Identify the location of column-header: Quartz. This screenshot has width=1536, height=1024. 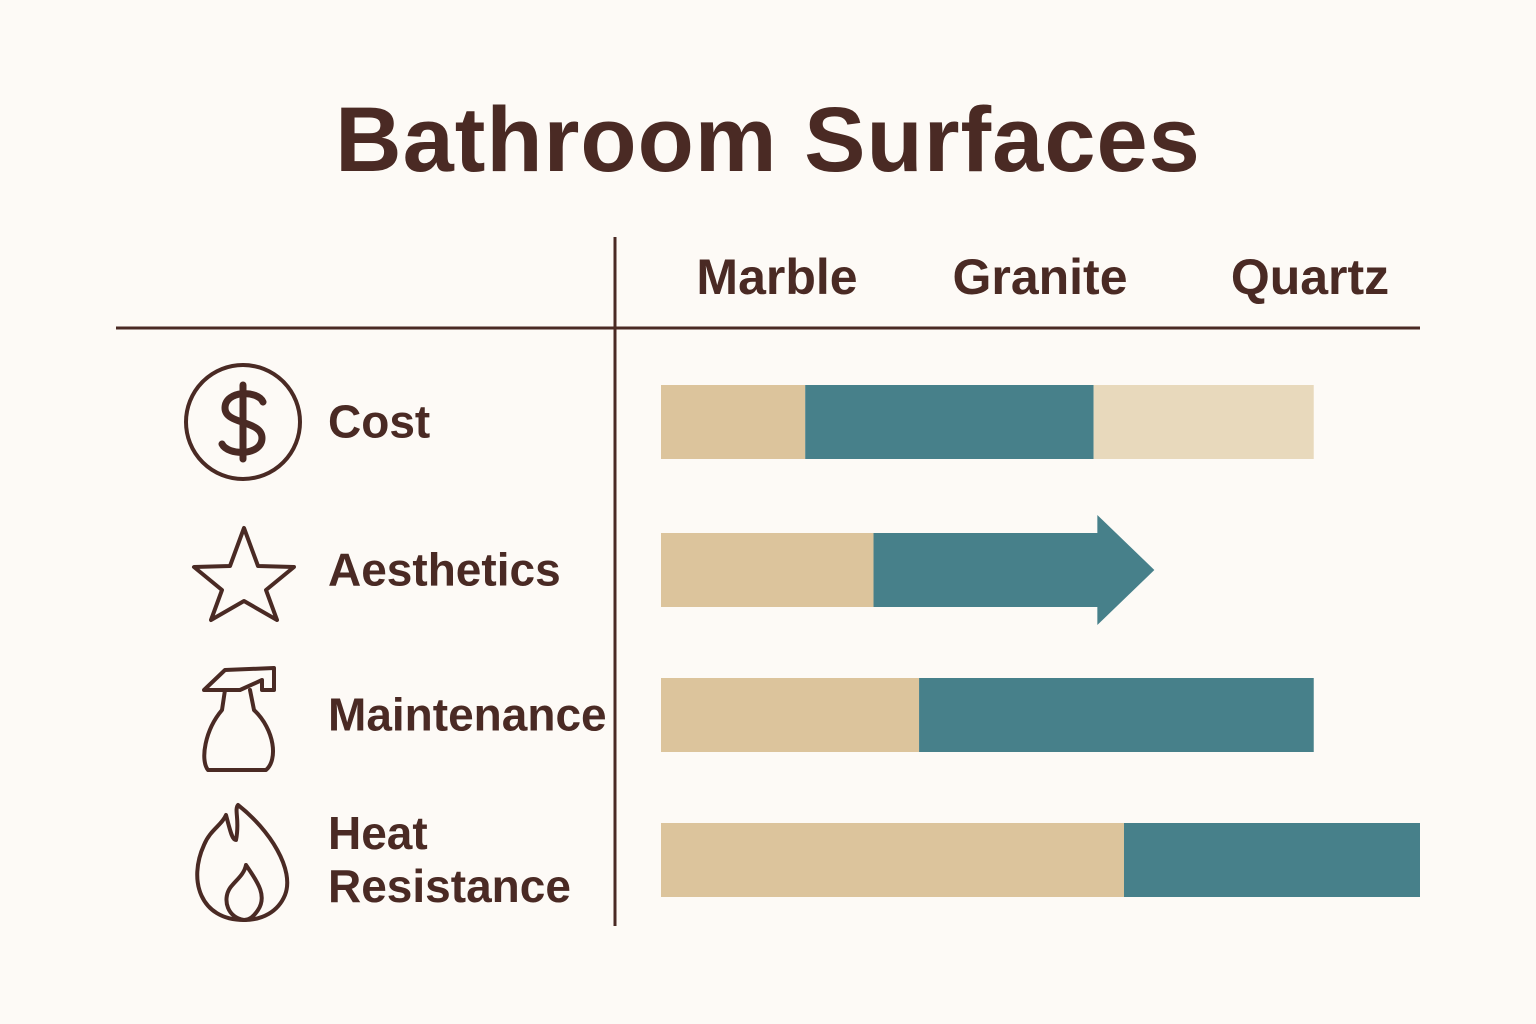
(1310, 277).